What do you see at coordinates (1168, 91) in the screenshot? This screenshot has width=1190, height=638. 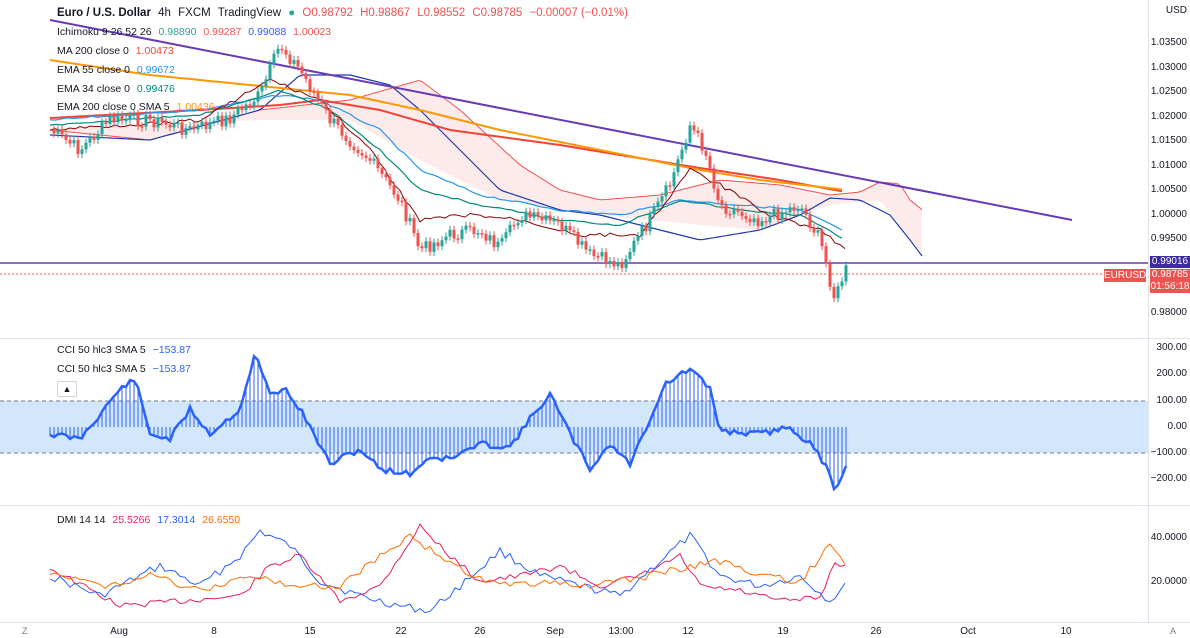 I see `price-tick: 1.02500` at bounding box center [1168, 91].